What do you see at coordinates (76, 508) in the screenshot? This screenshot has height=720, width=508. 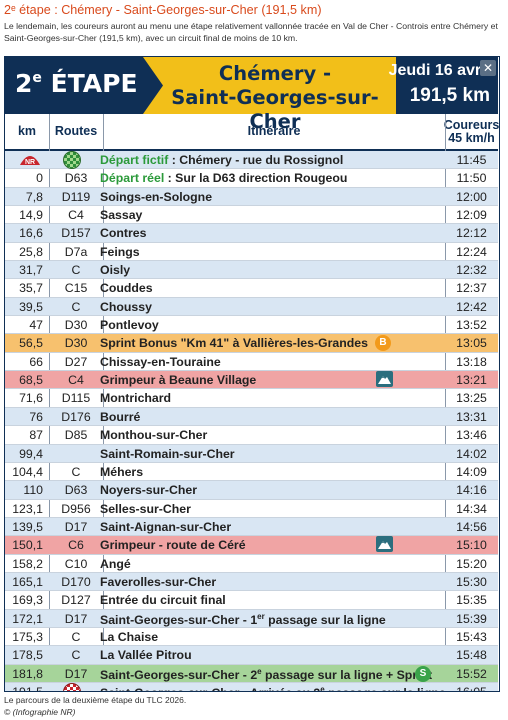 I see `row-route: D956` at bounding box center [76, 508].